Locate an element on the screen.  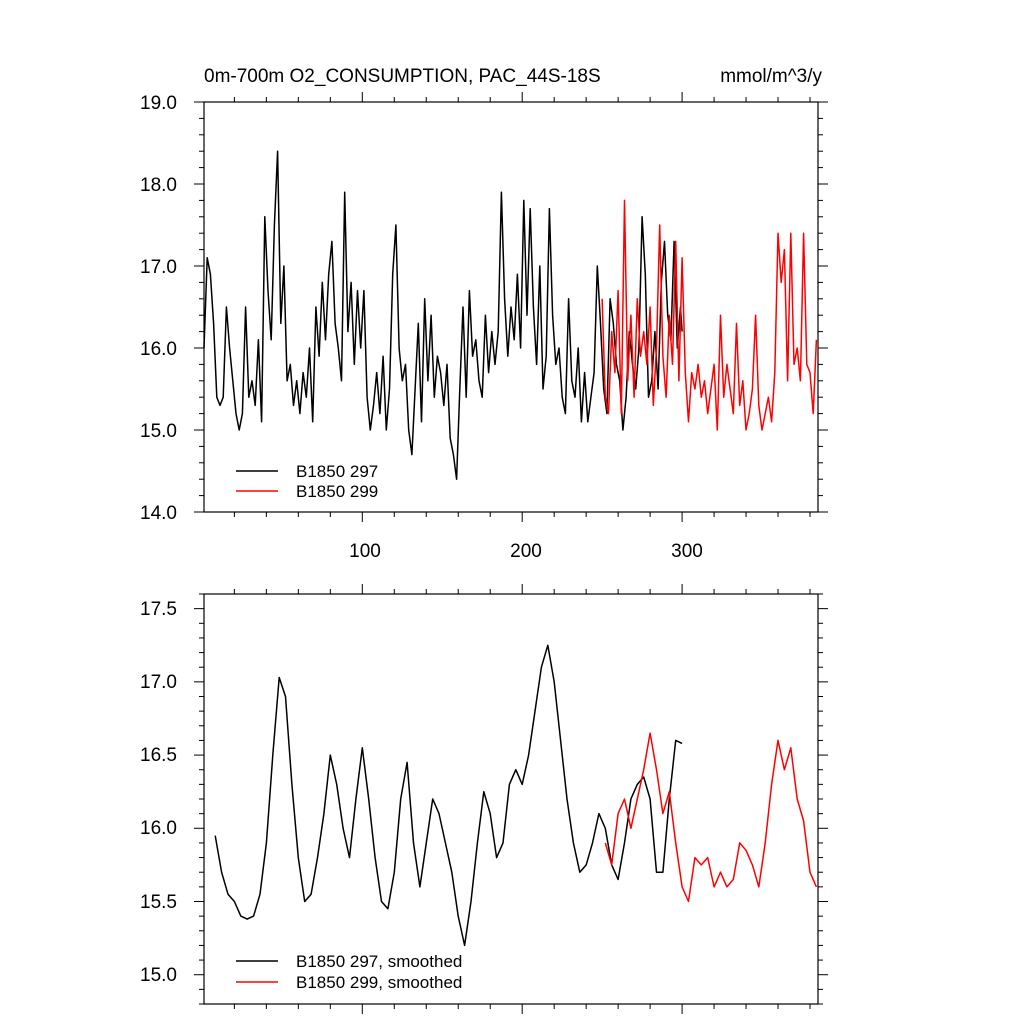
top-legend: B1850 297 B1850 299 is located at coordinates (307, 481).